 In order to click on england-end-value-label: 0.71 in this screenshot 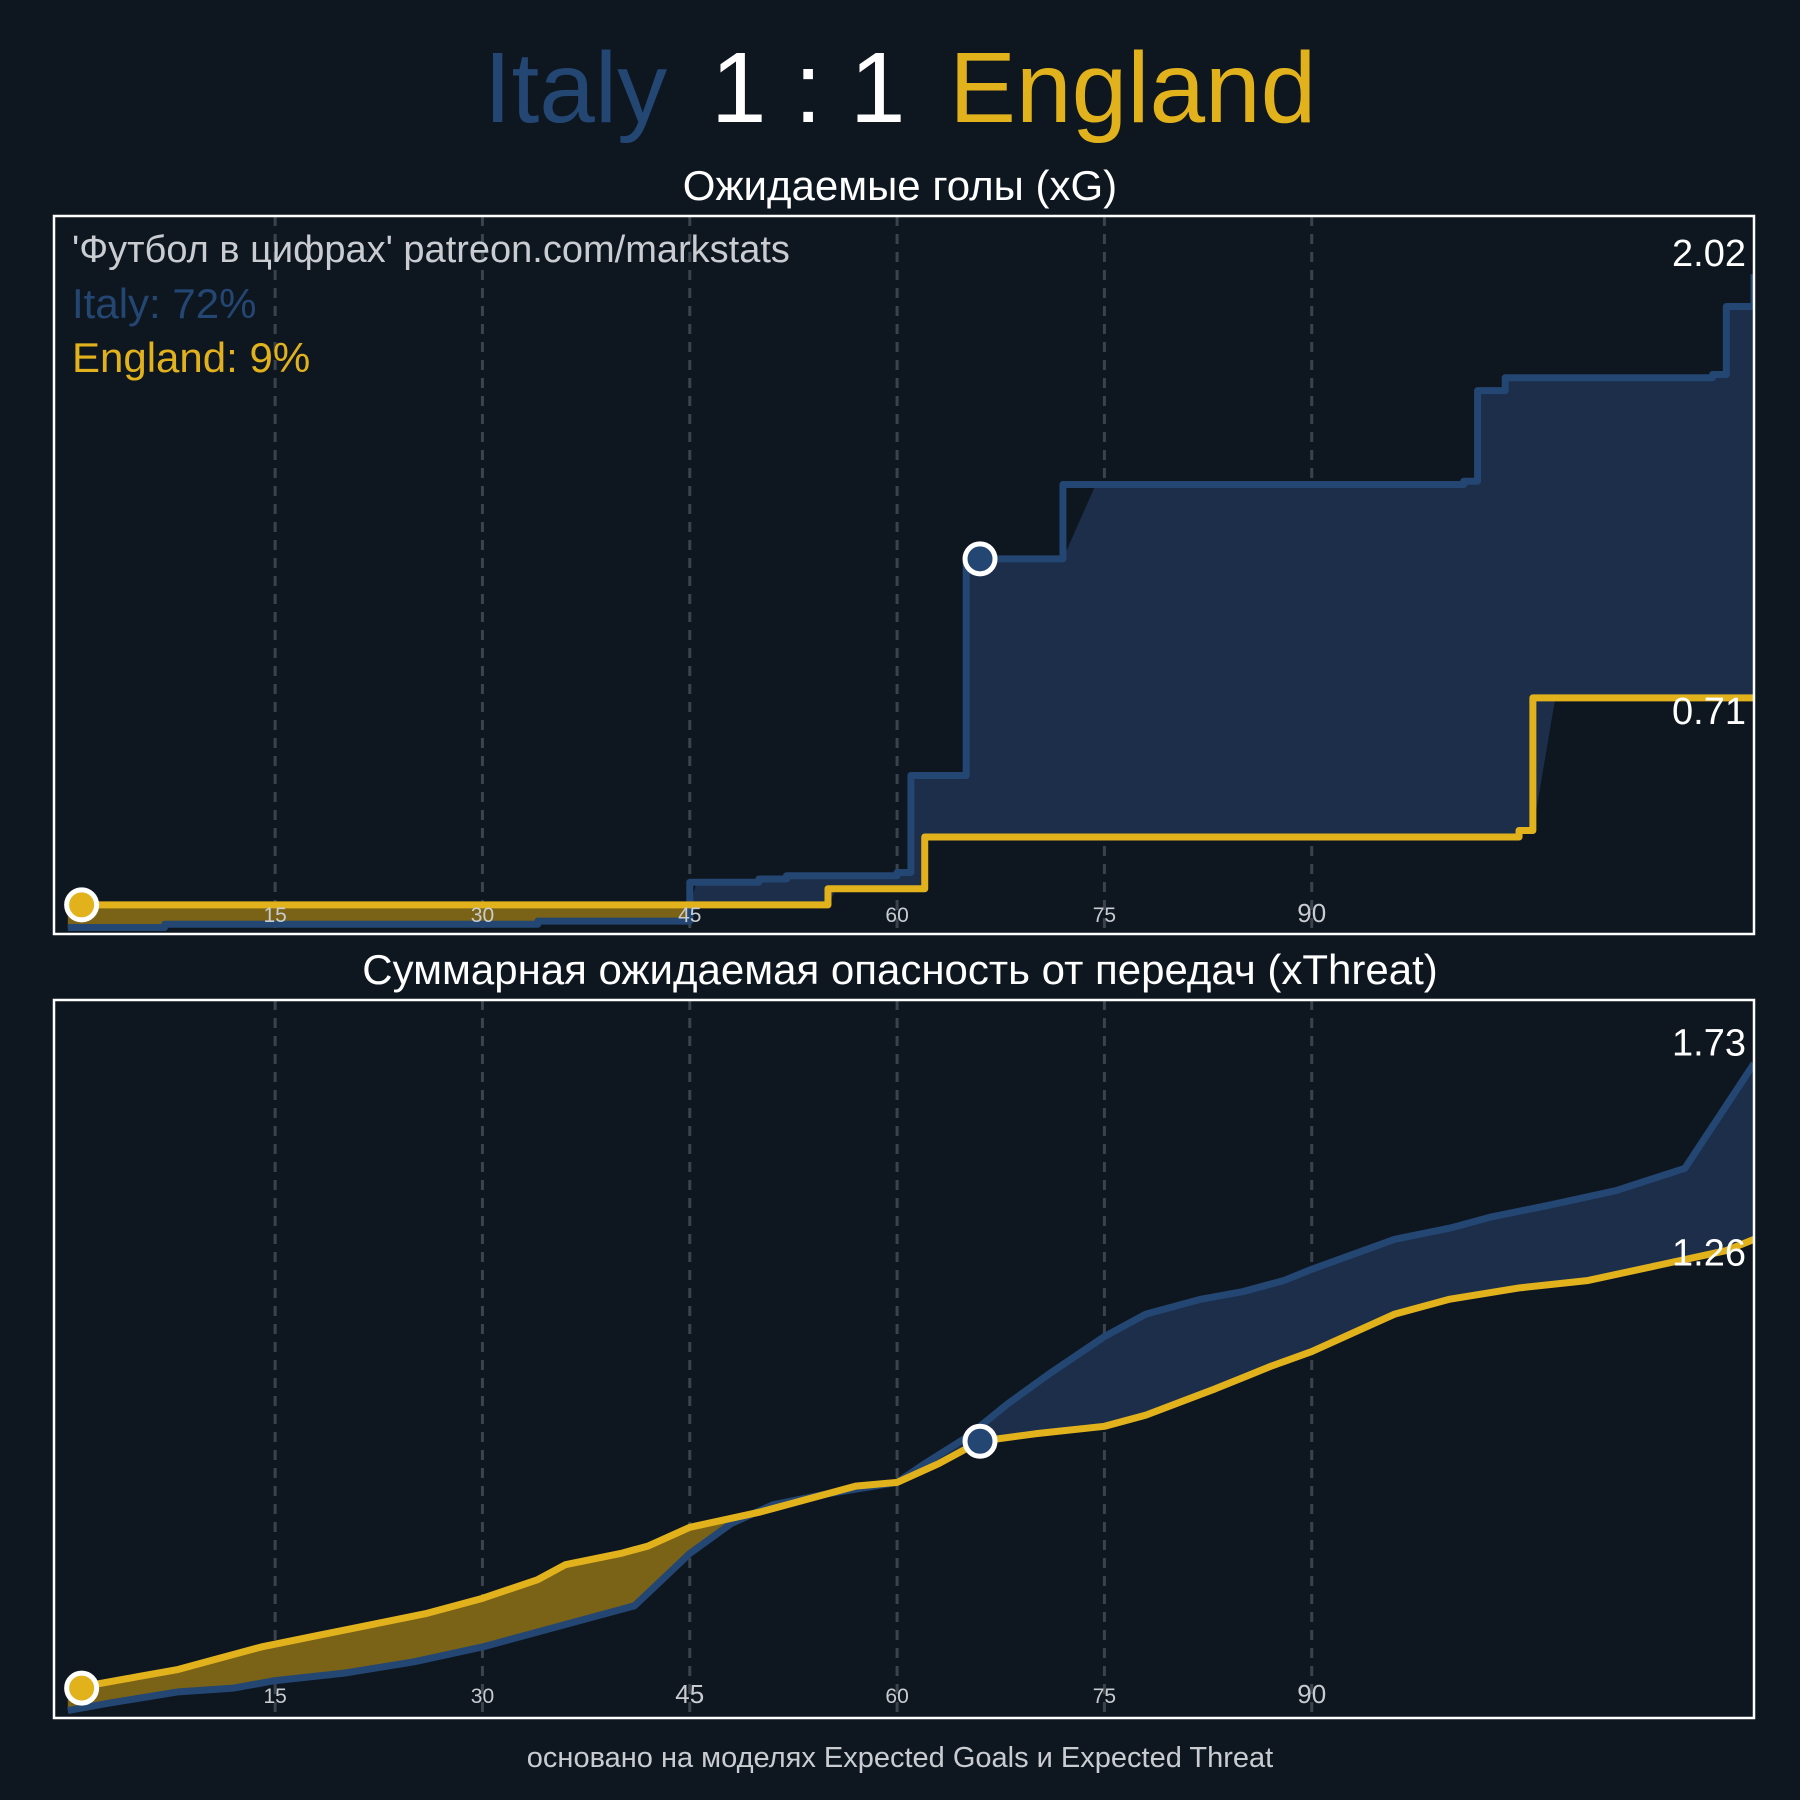, I will do `click(1709, 712)`.